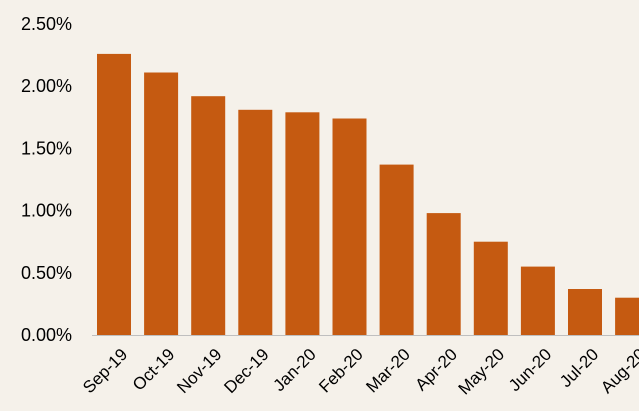  I want to click on x-tick-label: Dec-19, so click(246, 371).